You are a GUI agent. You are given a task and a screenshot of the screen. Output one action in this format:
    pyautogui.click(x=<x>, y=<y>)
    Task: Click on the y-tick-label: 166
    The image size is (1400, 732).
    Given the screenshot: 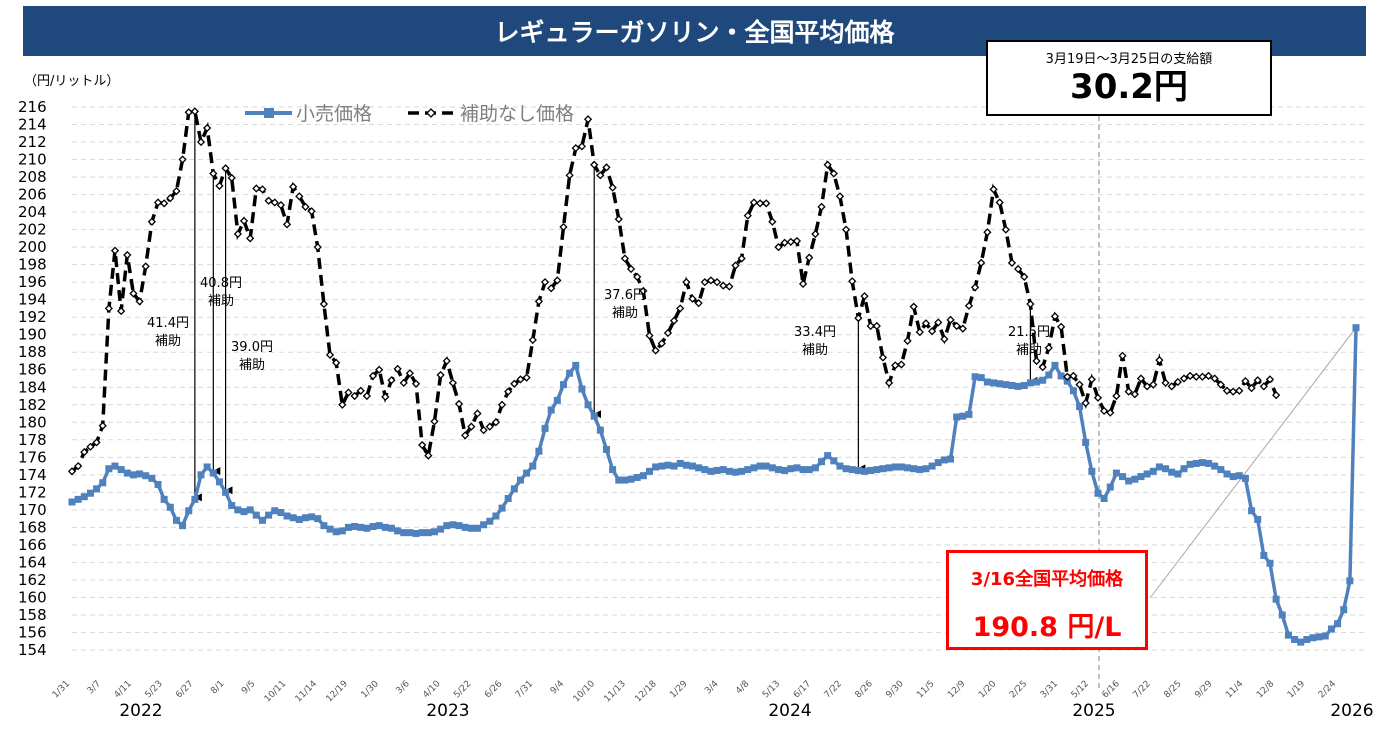 What is the action you would take?
    pyautogui.click(x=32, y=545)
    